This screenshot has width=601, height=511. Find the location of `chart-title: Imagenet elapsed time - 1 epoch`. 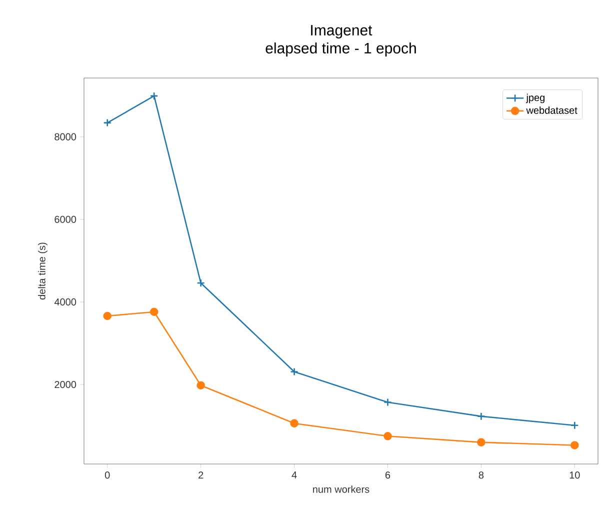

chart-title: Imagenet elapsed time - 1 epoch is located at coordinates (341, 40).